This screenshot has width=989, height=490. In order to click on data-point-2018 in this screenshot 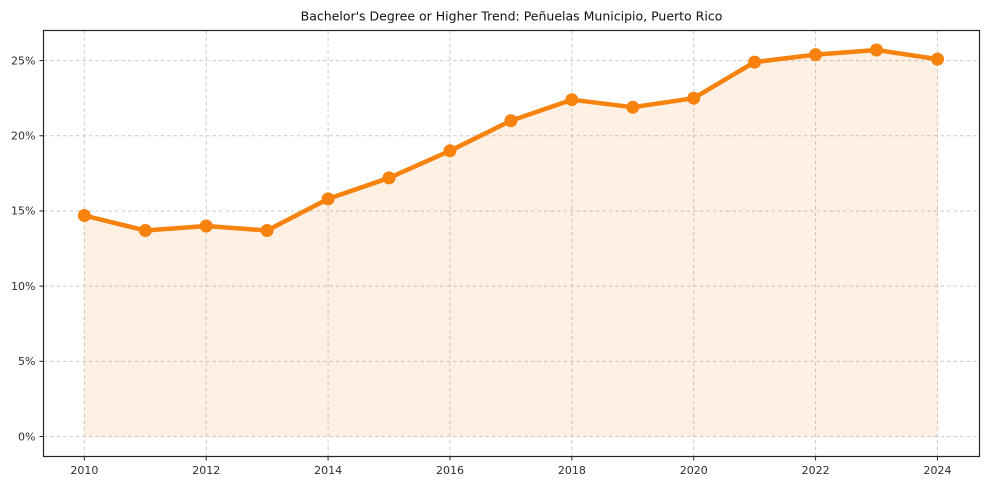, I will do `click(572, 100)`.